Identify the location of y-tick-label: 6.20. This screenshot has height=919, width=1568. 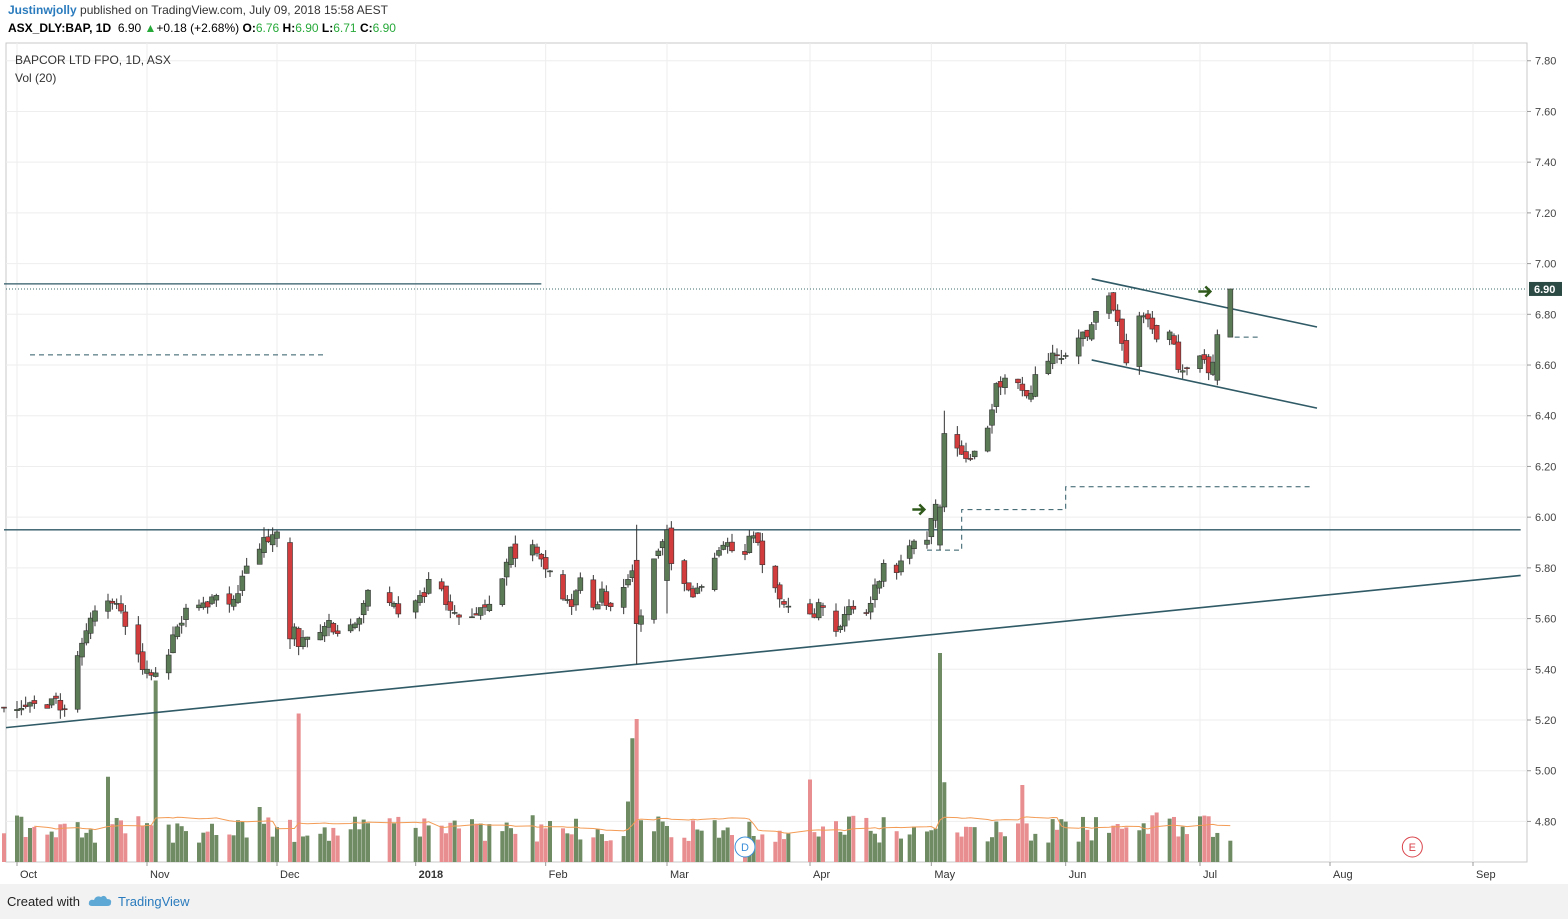
(1545, 467).